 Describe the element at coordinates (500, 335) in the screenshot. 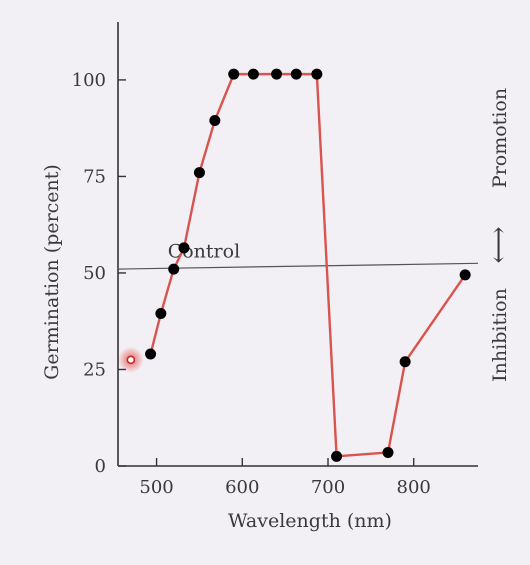

I see `inhibition-label: Inhibition` at that location.